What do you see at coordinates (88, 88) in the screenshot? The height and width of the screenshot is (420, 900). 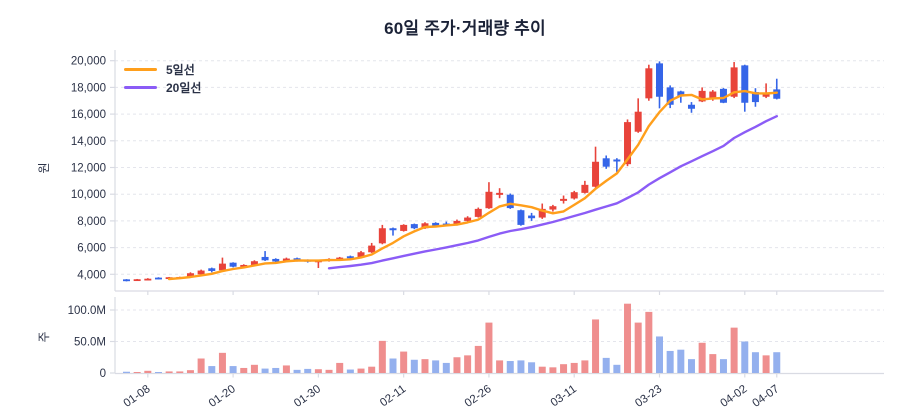 I see `price-tick-label: 18,000` at bounding box center [88, 88].